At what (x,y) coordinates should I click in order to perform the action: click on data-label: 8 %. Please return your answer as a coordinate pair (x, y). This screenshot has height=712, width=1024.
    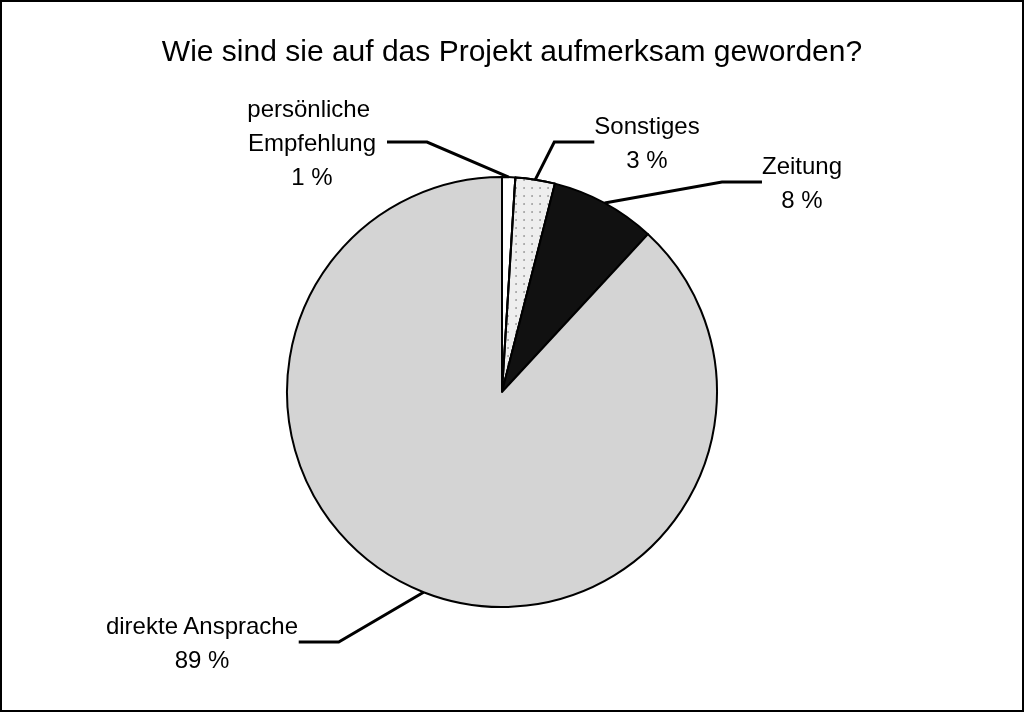
    Looking at the image, I should click on (802, 199).